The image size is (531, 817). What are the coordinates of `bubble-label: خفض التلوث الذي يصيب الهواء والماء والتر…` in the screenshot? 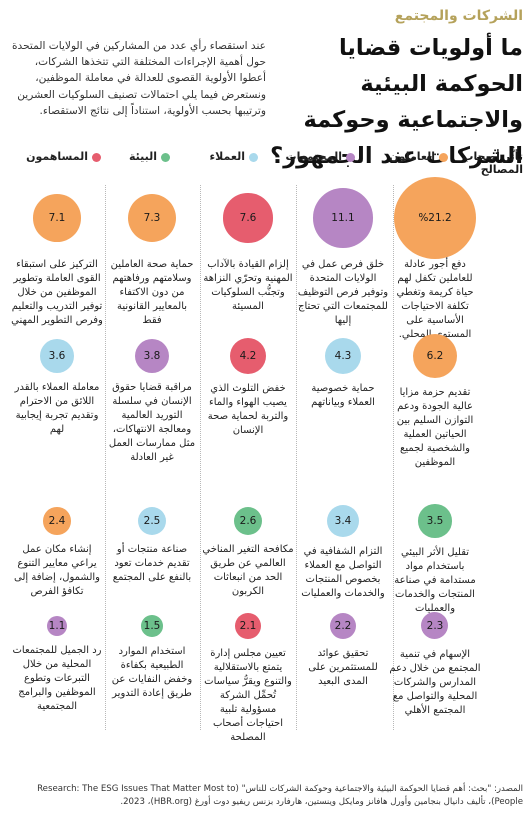 It's located at (248, 410).